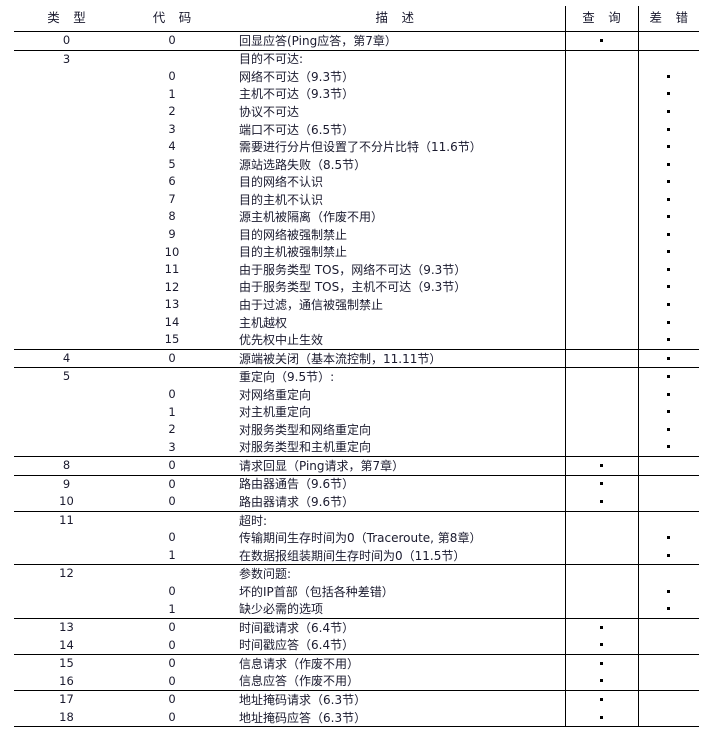 The height and width of the screenshot is (734, 713). I want to click on table-row: 13 0 时间戳请求（6.4节）, so click(356, 627).